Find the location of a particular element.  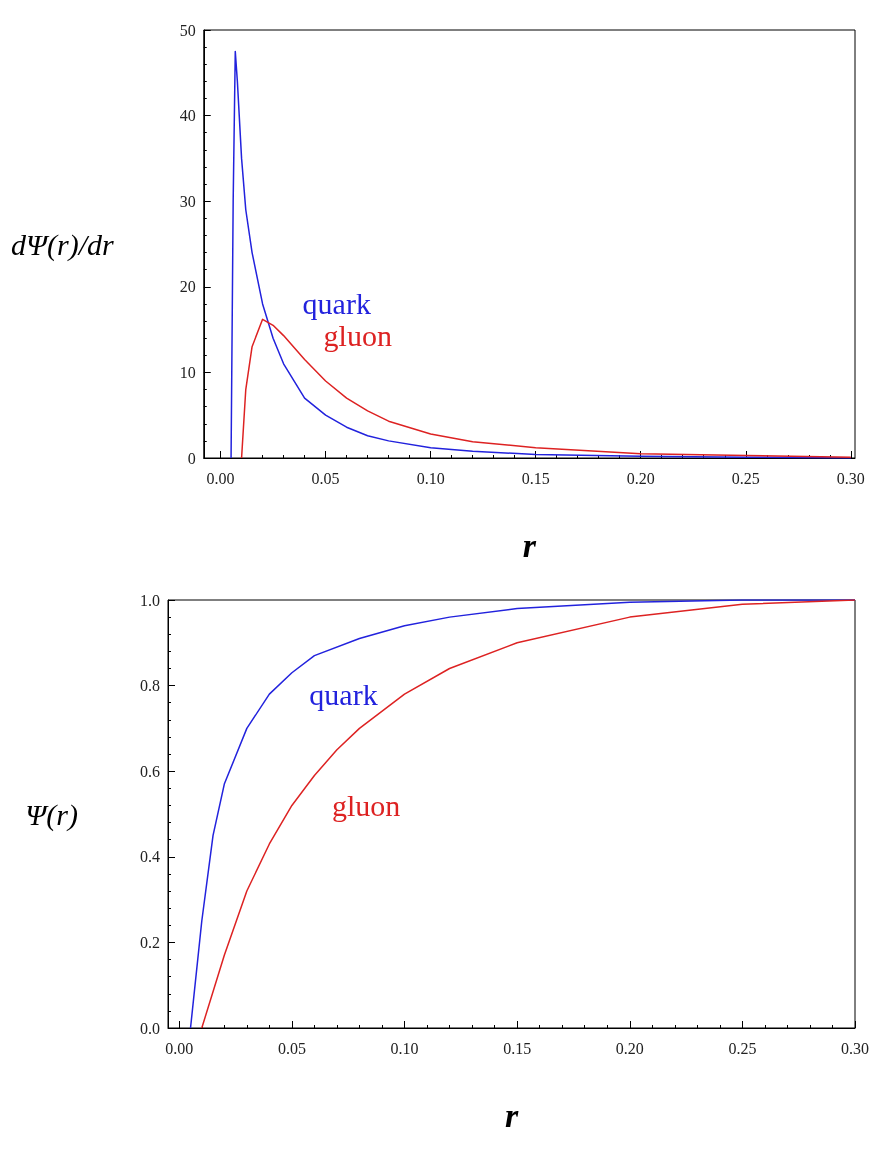

y-tick-label: 1.0 is located at coordinates (150, 600).